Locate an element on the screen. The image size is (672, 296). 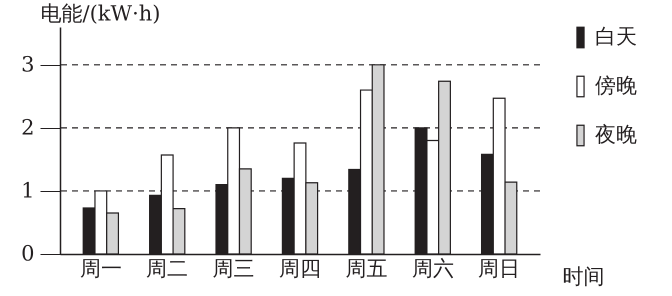
x-axis-title: 时间 is located at coordinates (583, 276).